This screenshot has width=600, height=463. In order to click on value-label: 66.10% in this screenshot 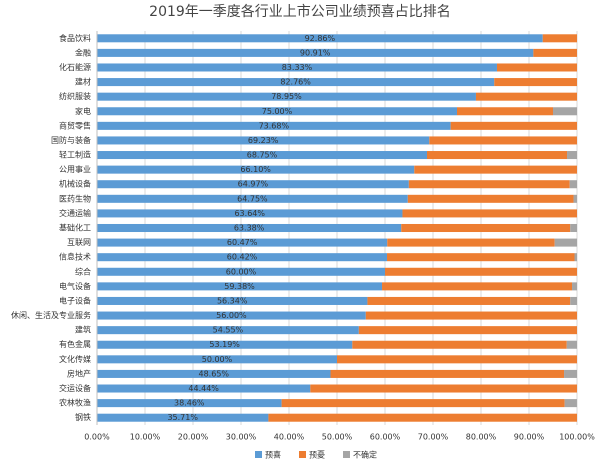, I will do `click(255, 169)`.